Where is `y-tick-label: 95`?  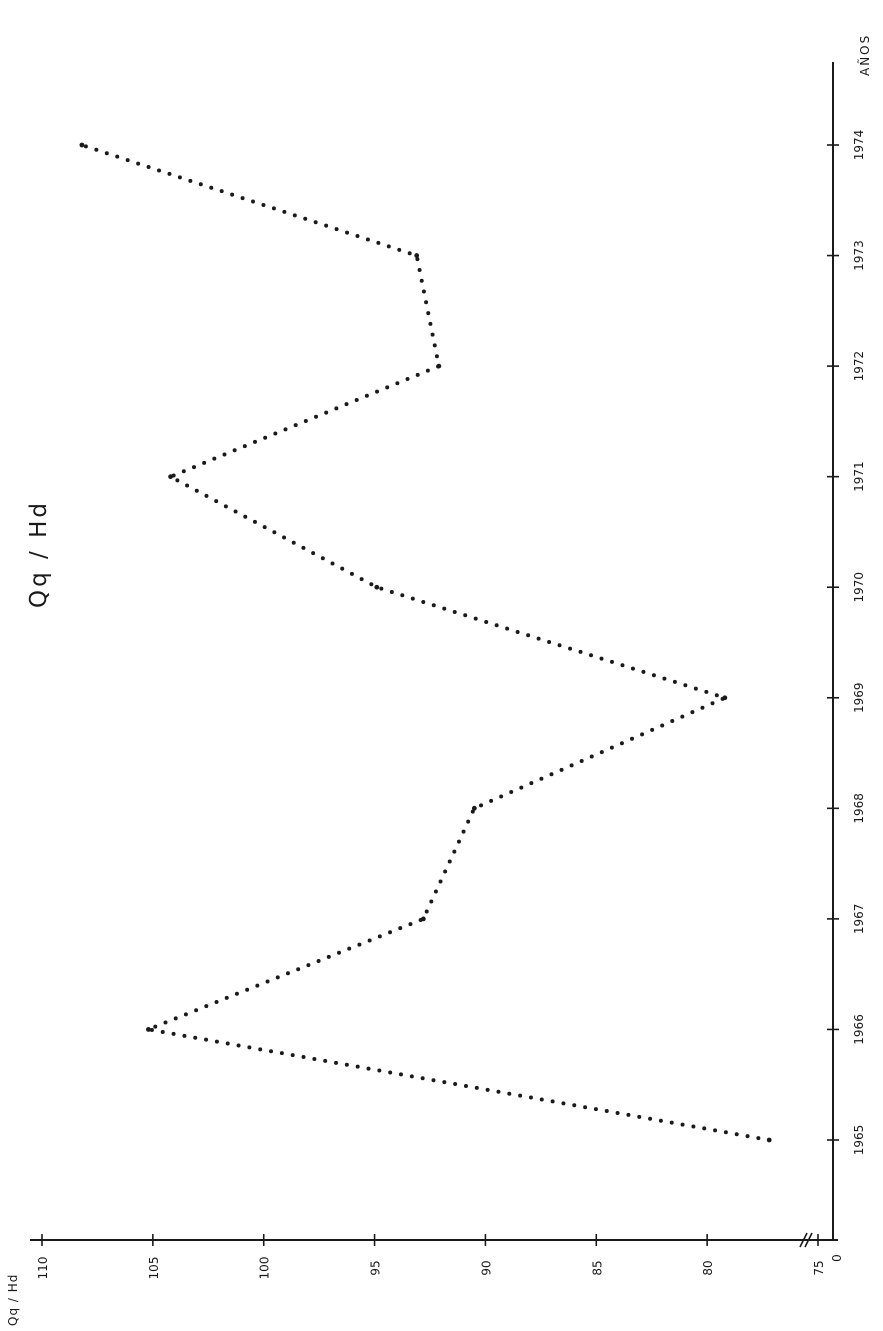
y-tick-label: 95 is located at coordinates (376, 1267).